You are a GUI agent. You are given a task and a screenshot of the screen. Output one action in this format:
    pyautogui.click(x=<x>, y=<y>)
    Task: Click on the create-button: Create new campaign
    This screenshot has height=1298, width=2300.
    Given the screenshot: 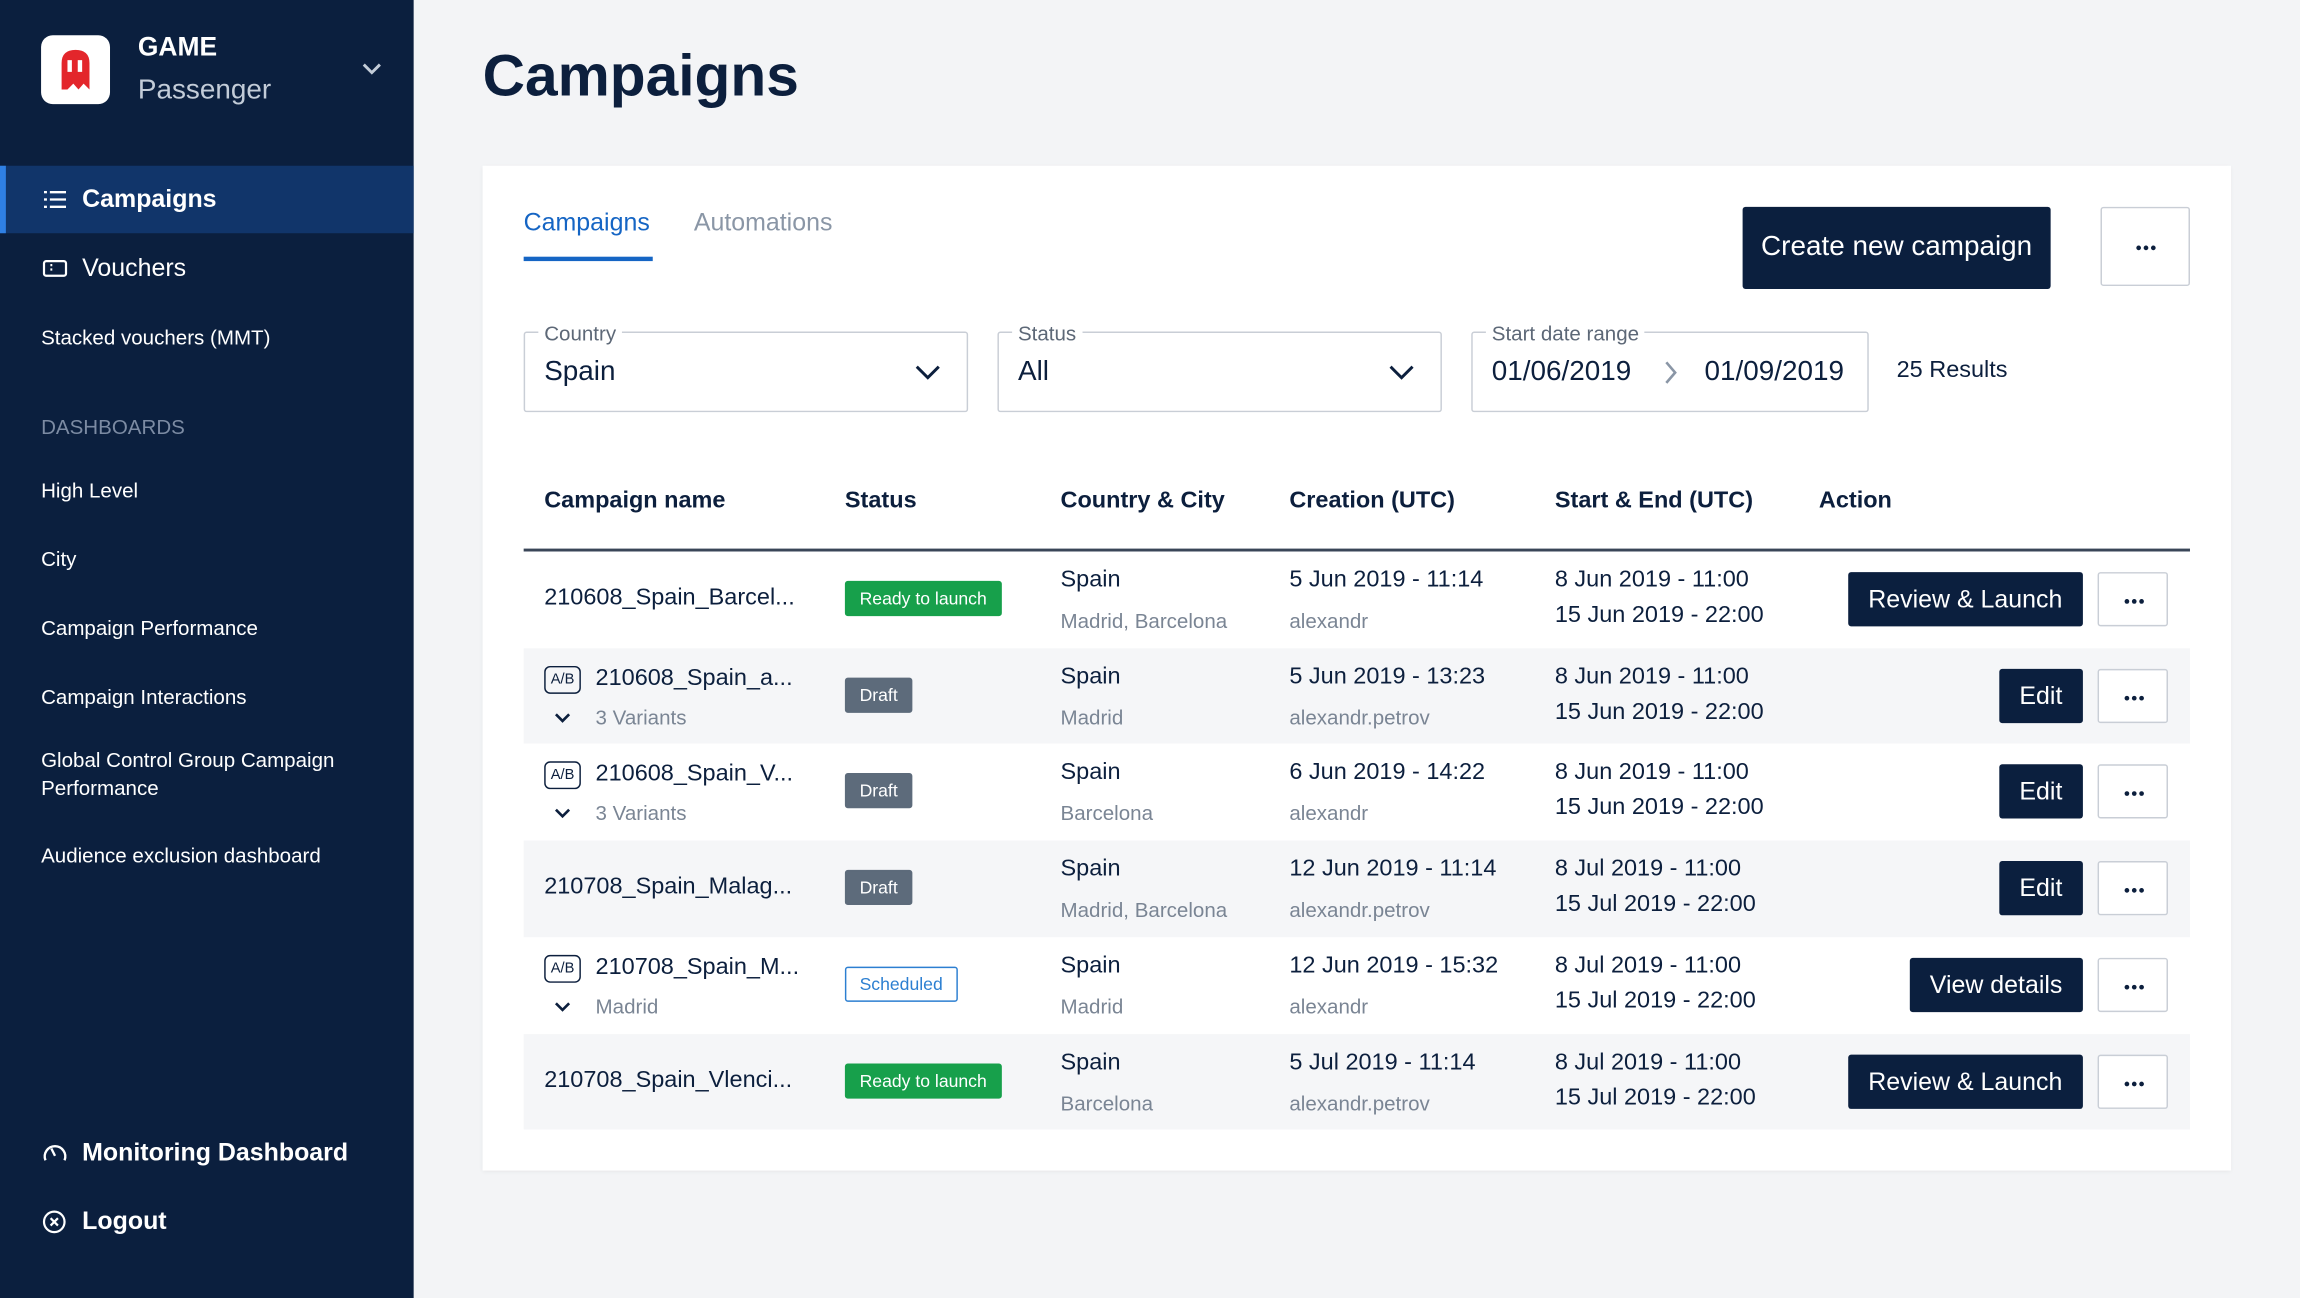 What is the action you would take?
    pyautogui.click(x=1896, y=247)
    